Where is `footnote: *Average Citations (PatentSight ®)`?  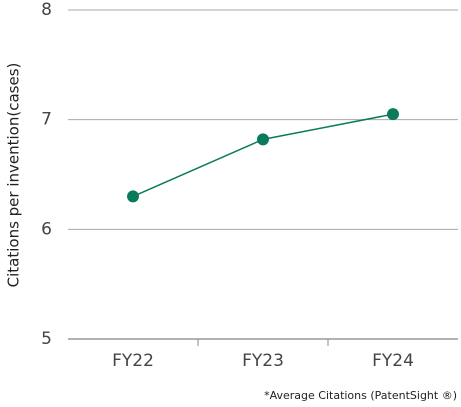
footnote: *Average Citations (PatentSight ®) is located at coordinates (360, 395).